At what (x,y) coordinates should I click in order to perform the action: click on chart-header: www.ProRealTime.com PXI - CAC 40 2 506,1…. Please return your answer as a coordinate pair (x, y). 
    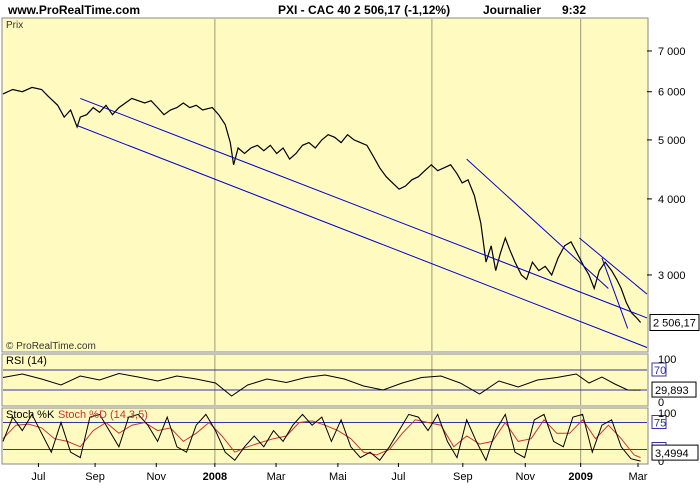
    Looking at the image, I should click on (350, 9).